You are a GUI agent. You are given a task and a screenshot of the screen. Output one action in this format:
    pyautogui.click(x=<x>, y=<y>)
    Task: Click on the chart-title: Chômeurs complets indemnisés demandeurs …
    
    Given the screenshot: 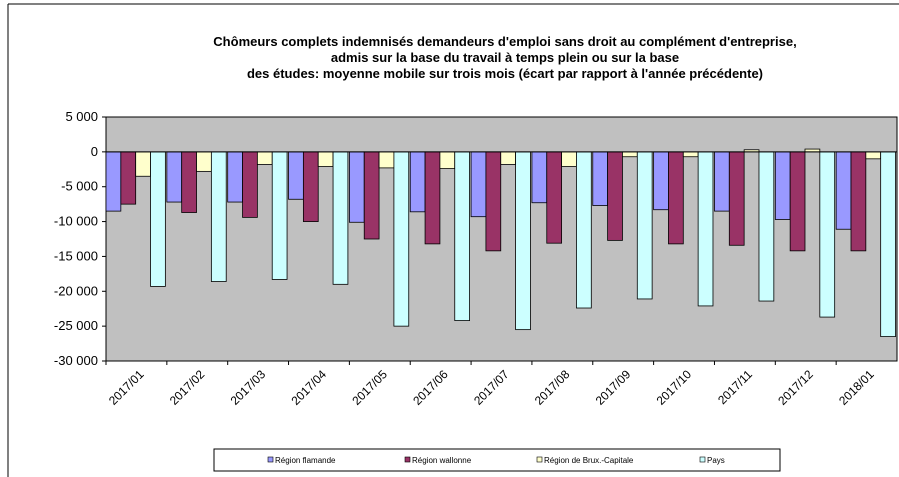 What is the action you would take?
    pyautogui.click(x=504, y=57)
    